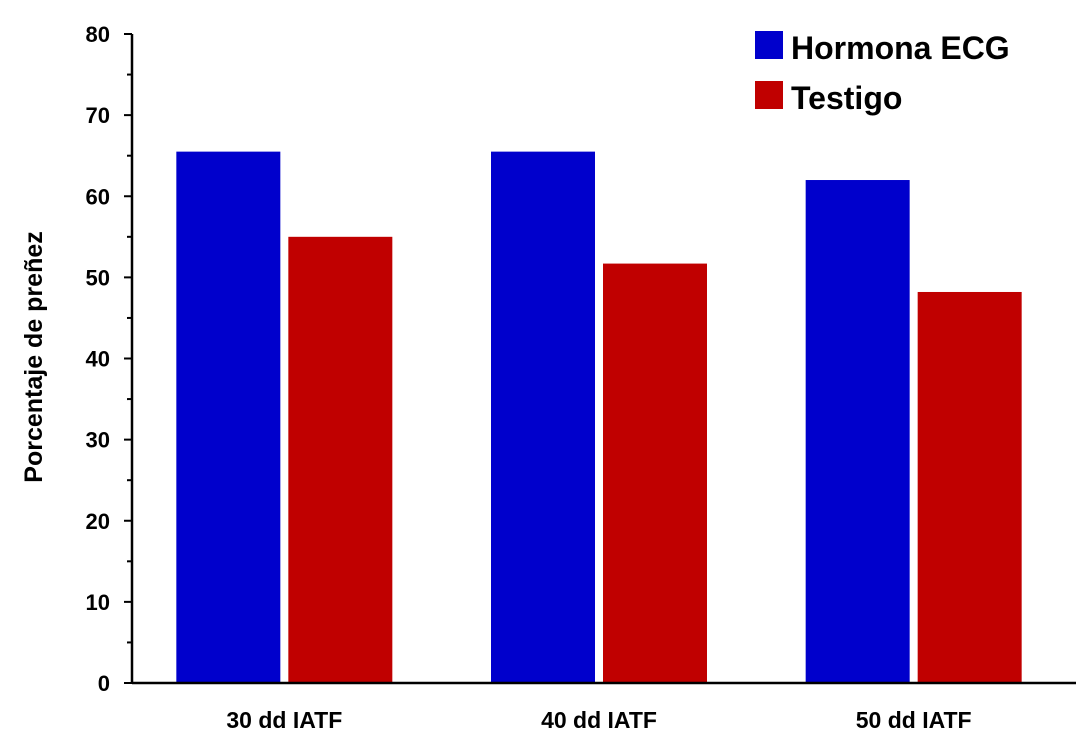  I want to click on x-category-label: 30 dd IATF, so click(284, 720).